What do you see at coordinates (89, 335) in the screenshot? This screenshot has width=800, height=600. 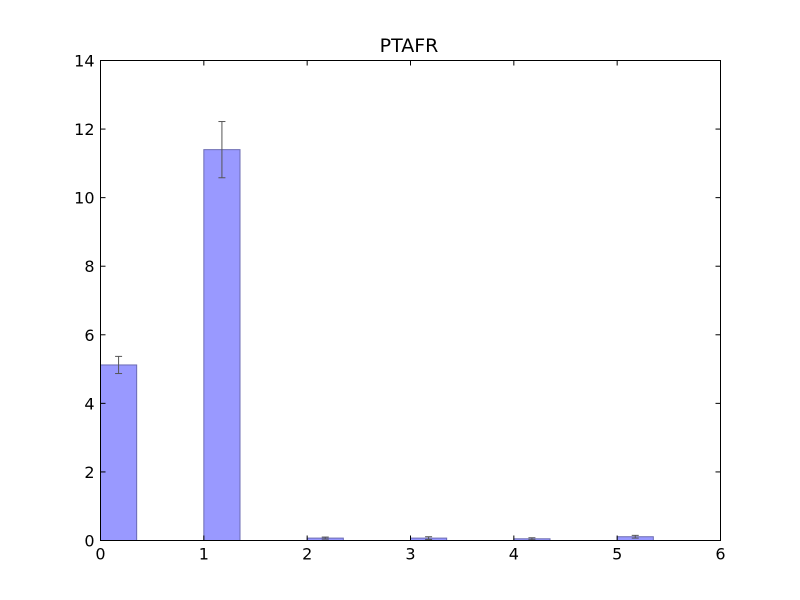 I see `y-tick-label-3: 6` at bounding box center [89, 335].